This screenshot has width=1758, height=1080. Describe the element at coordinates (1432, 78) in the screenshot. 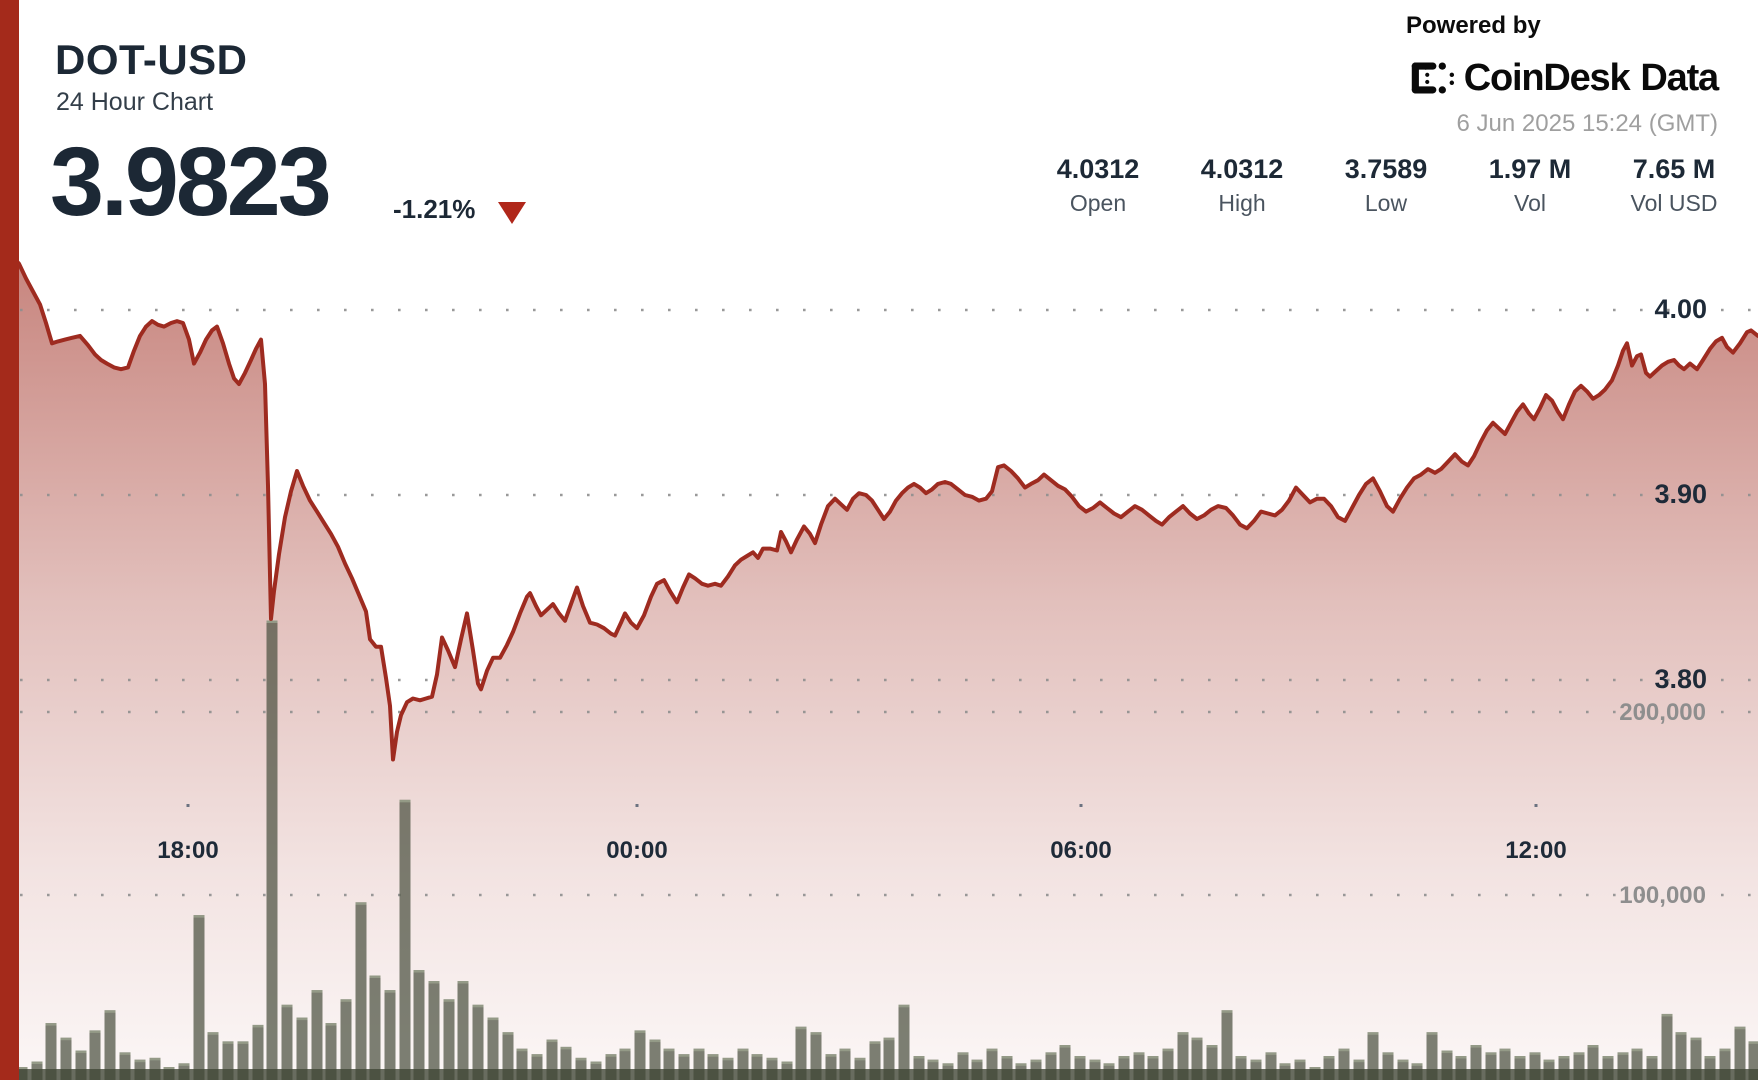

I see `coindesk-logo-icon` at that location.